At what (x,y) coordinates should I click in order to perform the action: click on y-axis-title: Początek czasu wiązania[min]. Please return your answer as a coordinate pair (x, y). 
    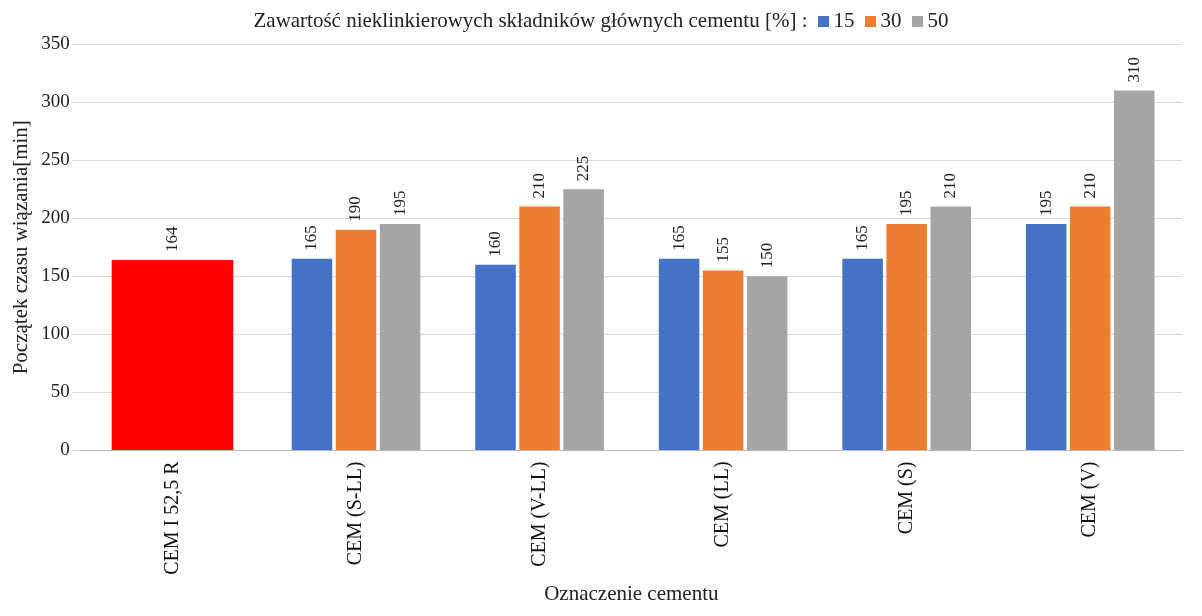
    Looking at the image, I should click on (20, 247).